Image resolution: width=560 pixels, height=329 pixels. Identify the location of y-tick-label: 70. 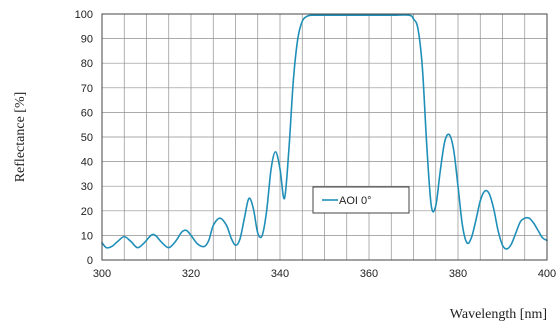
(87, 89).